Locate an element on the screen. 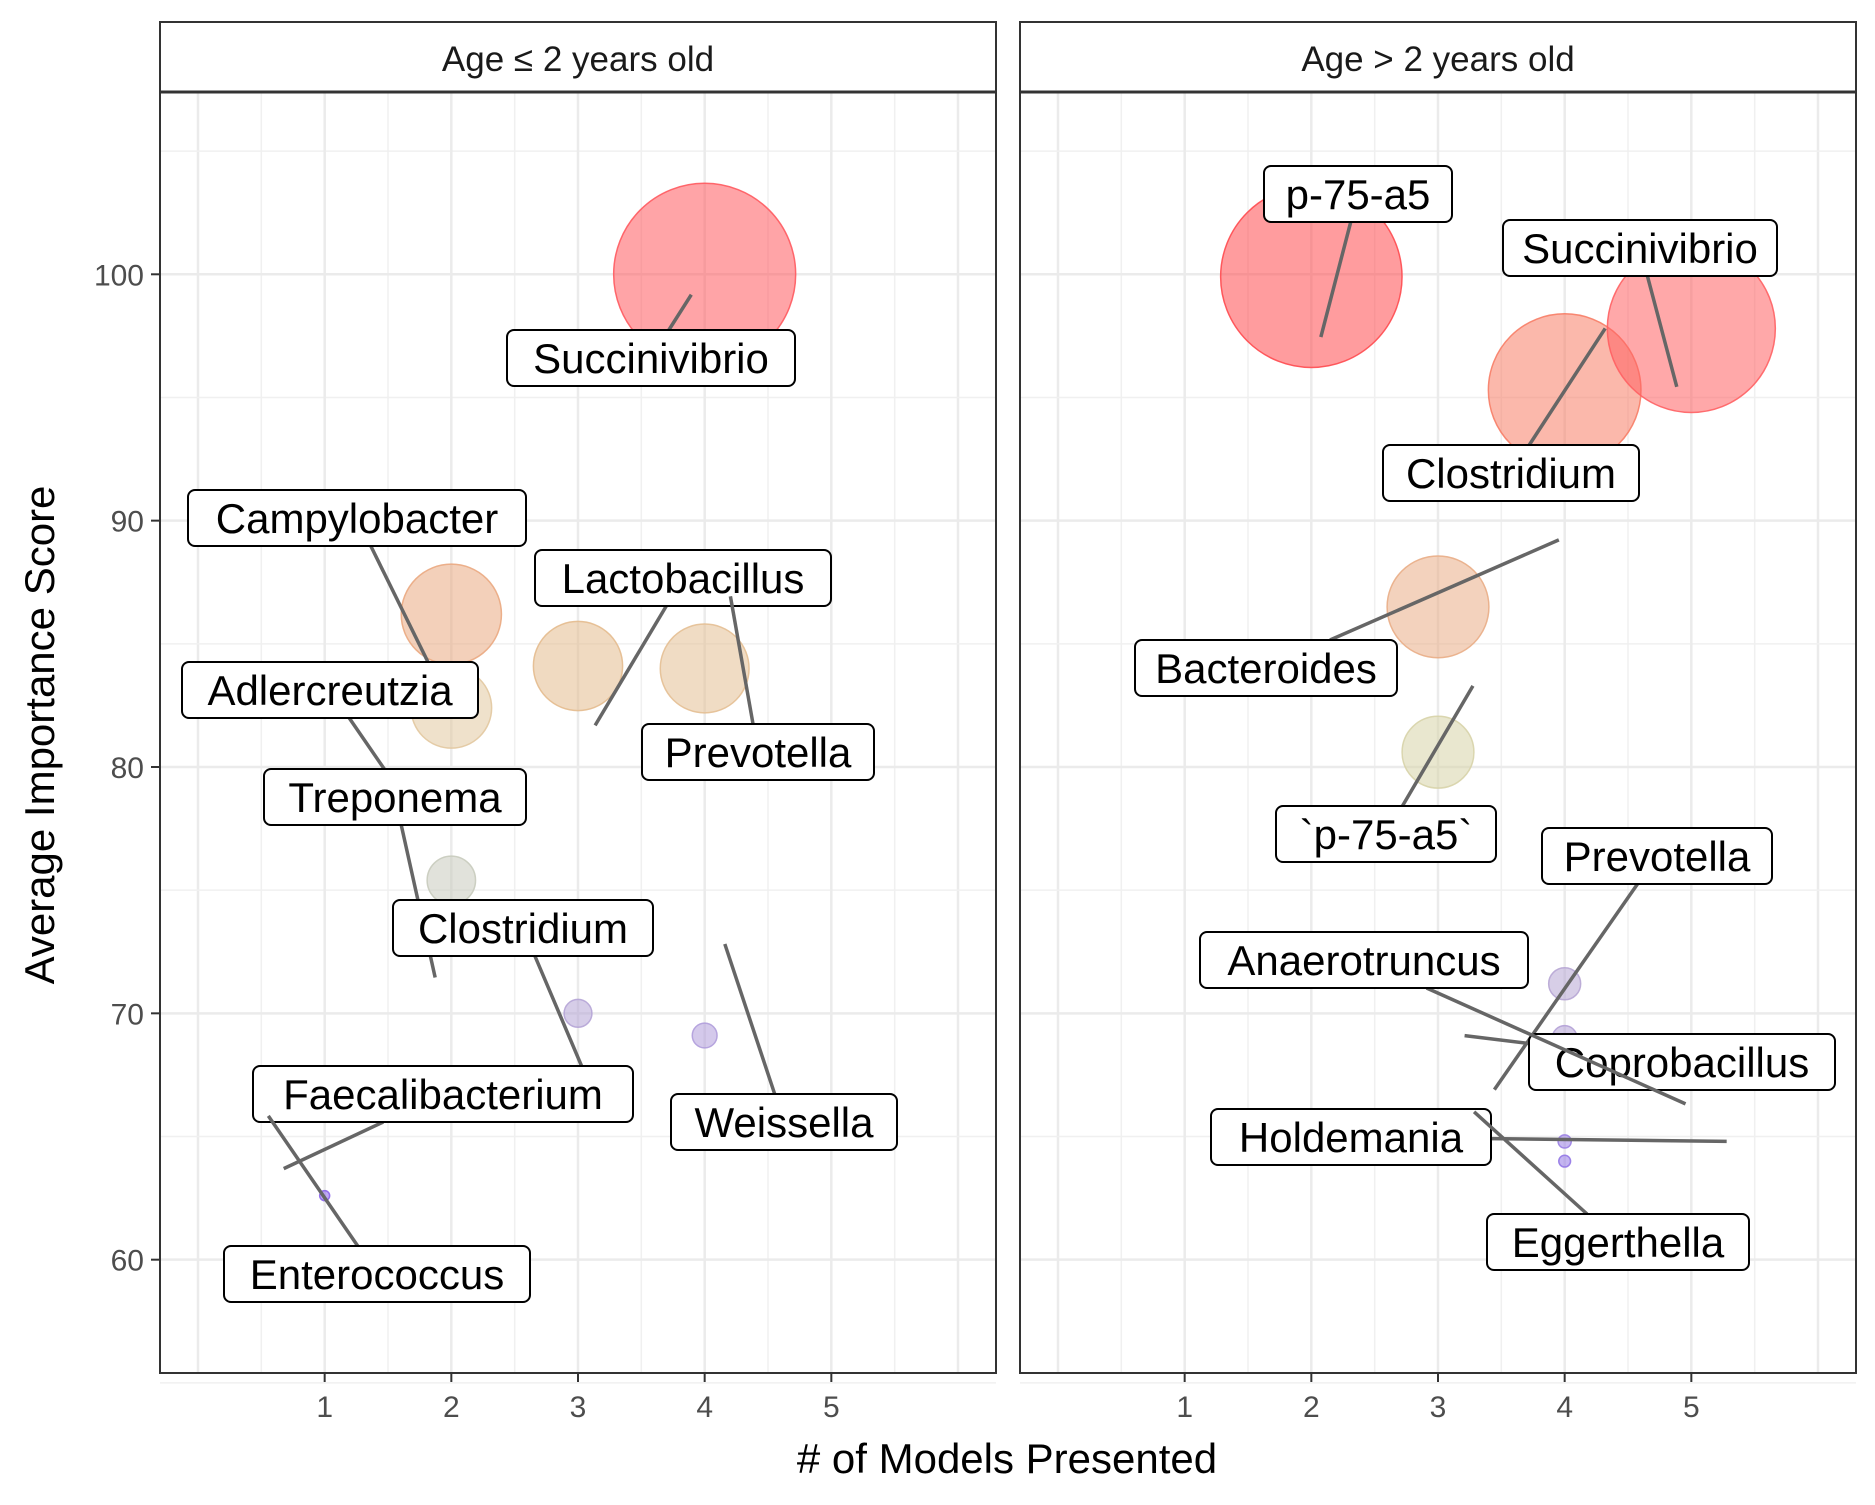 This screenshot has width=1875, height=1505. point-label: `p-75-a5` is located at coordinates (1386, 834).